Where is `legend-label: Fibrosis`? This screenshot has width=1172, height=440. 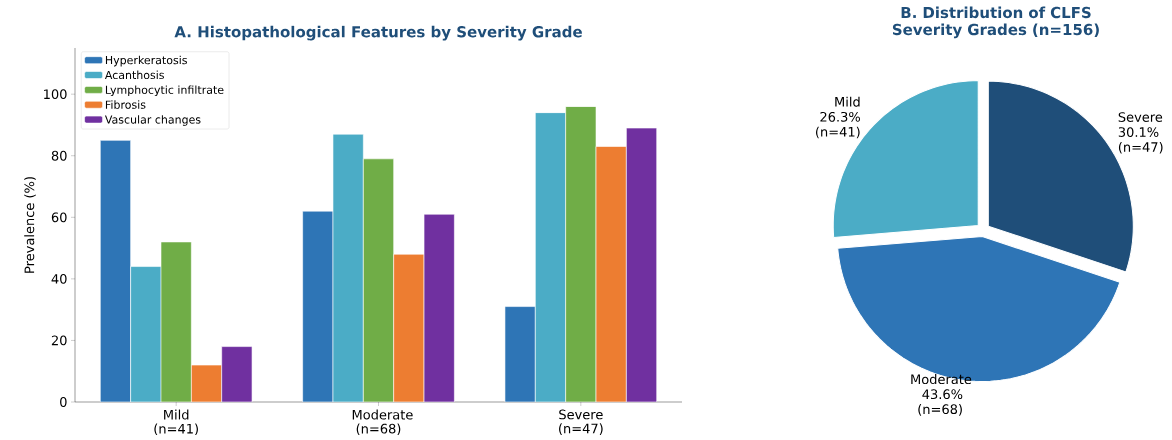 legend-label: Fibrosis is located at coordinates (125, 104).